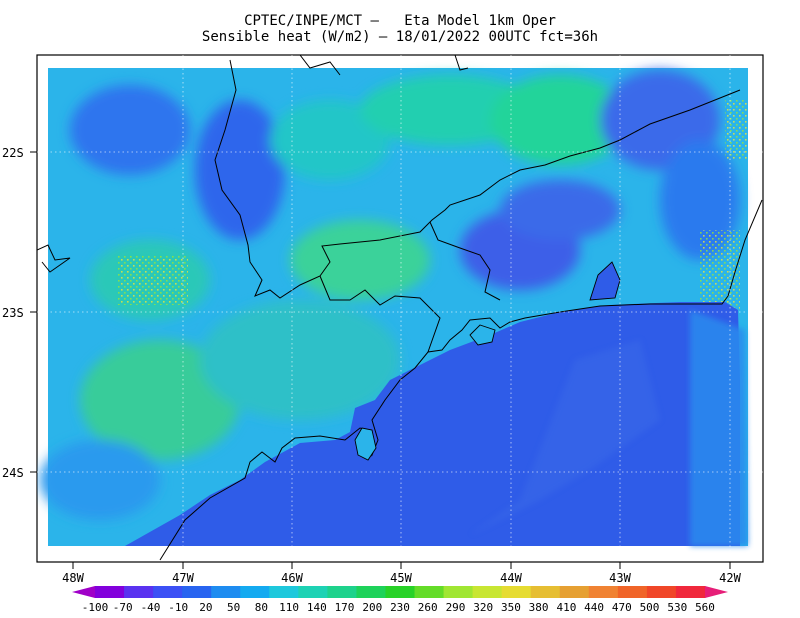 The width and height of the screenshot is (800, 618). I want to click on colorbar-label: 320, so click(483, 607).